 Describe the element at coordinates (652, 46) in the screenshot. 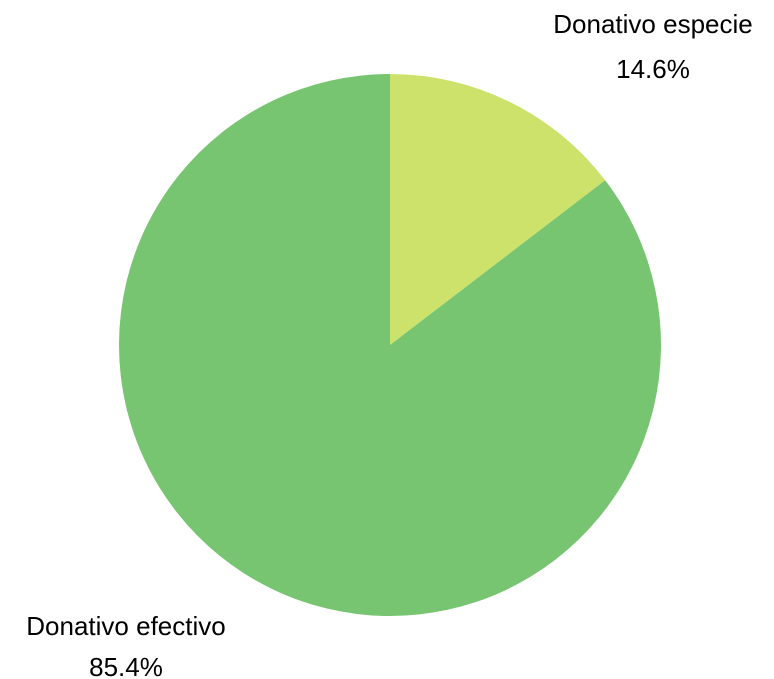

I see `slice-label-group-especie: Donativo especie 14.6%` at that location.